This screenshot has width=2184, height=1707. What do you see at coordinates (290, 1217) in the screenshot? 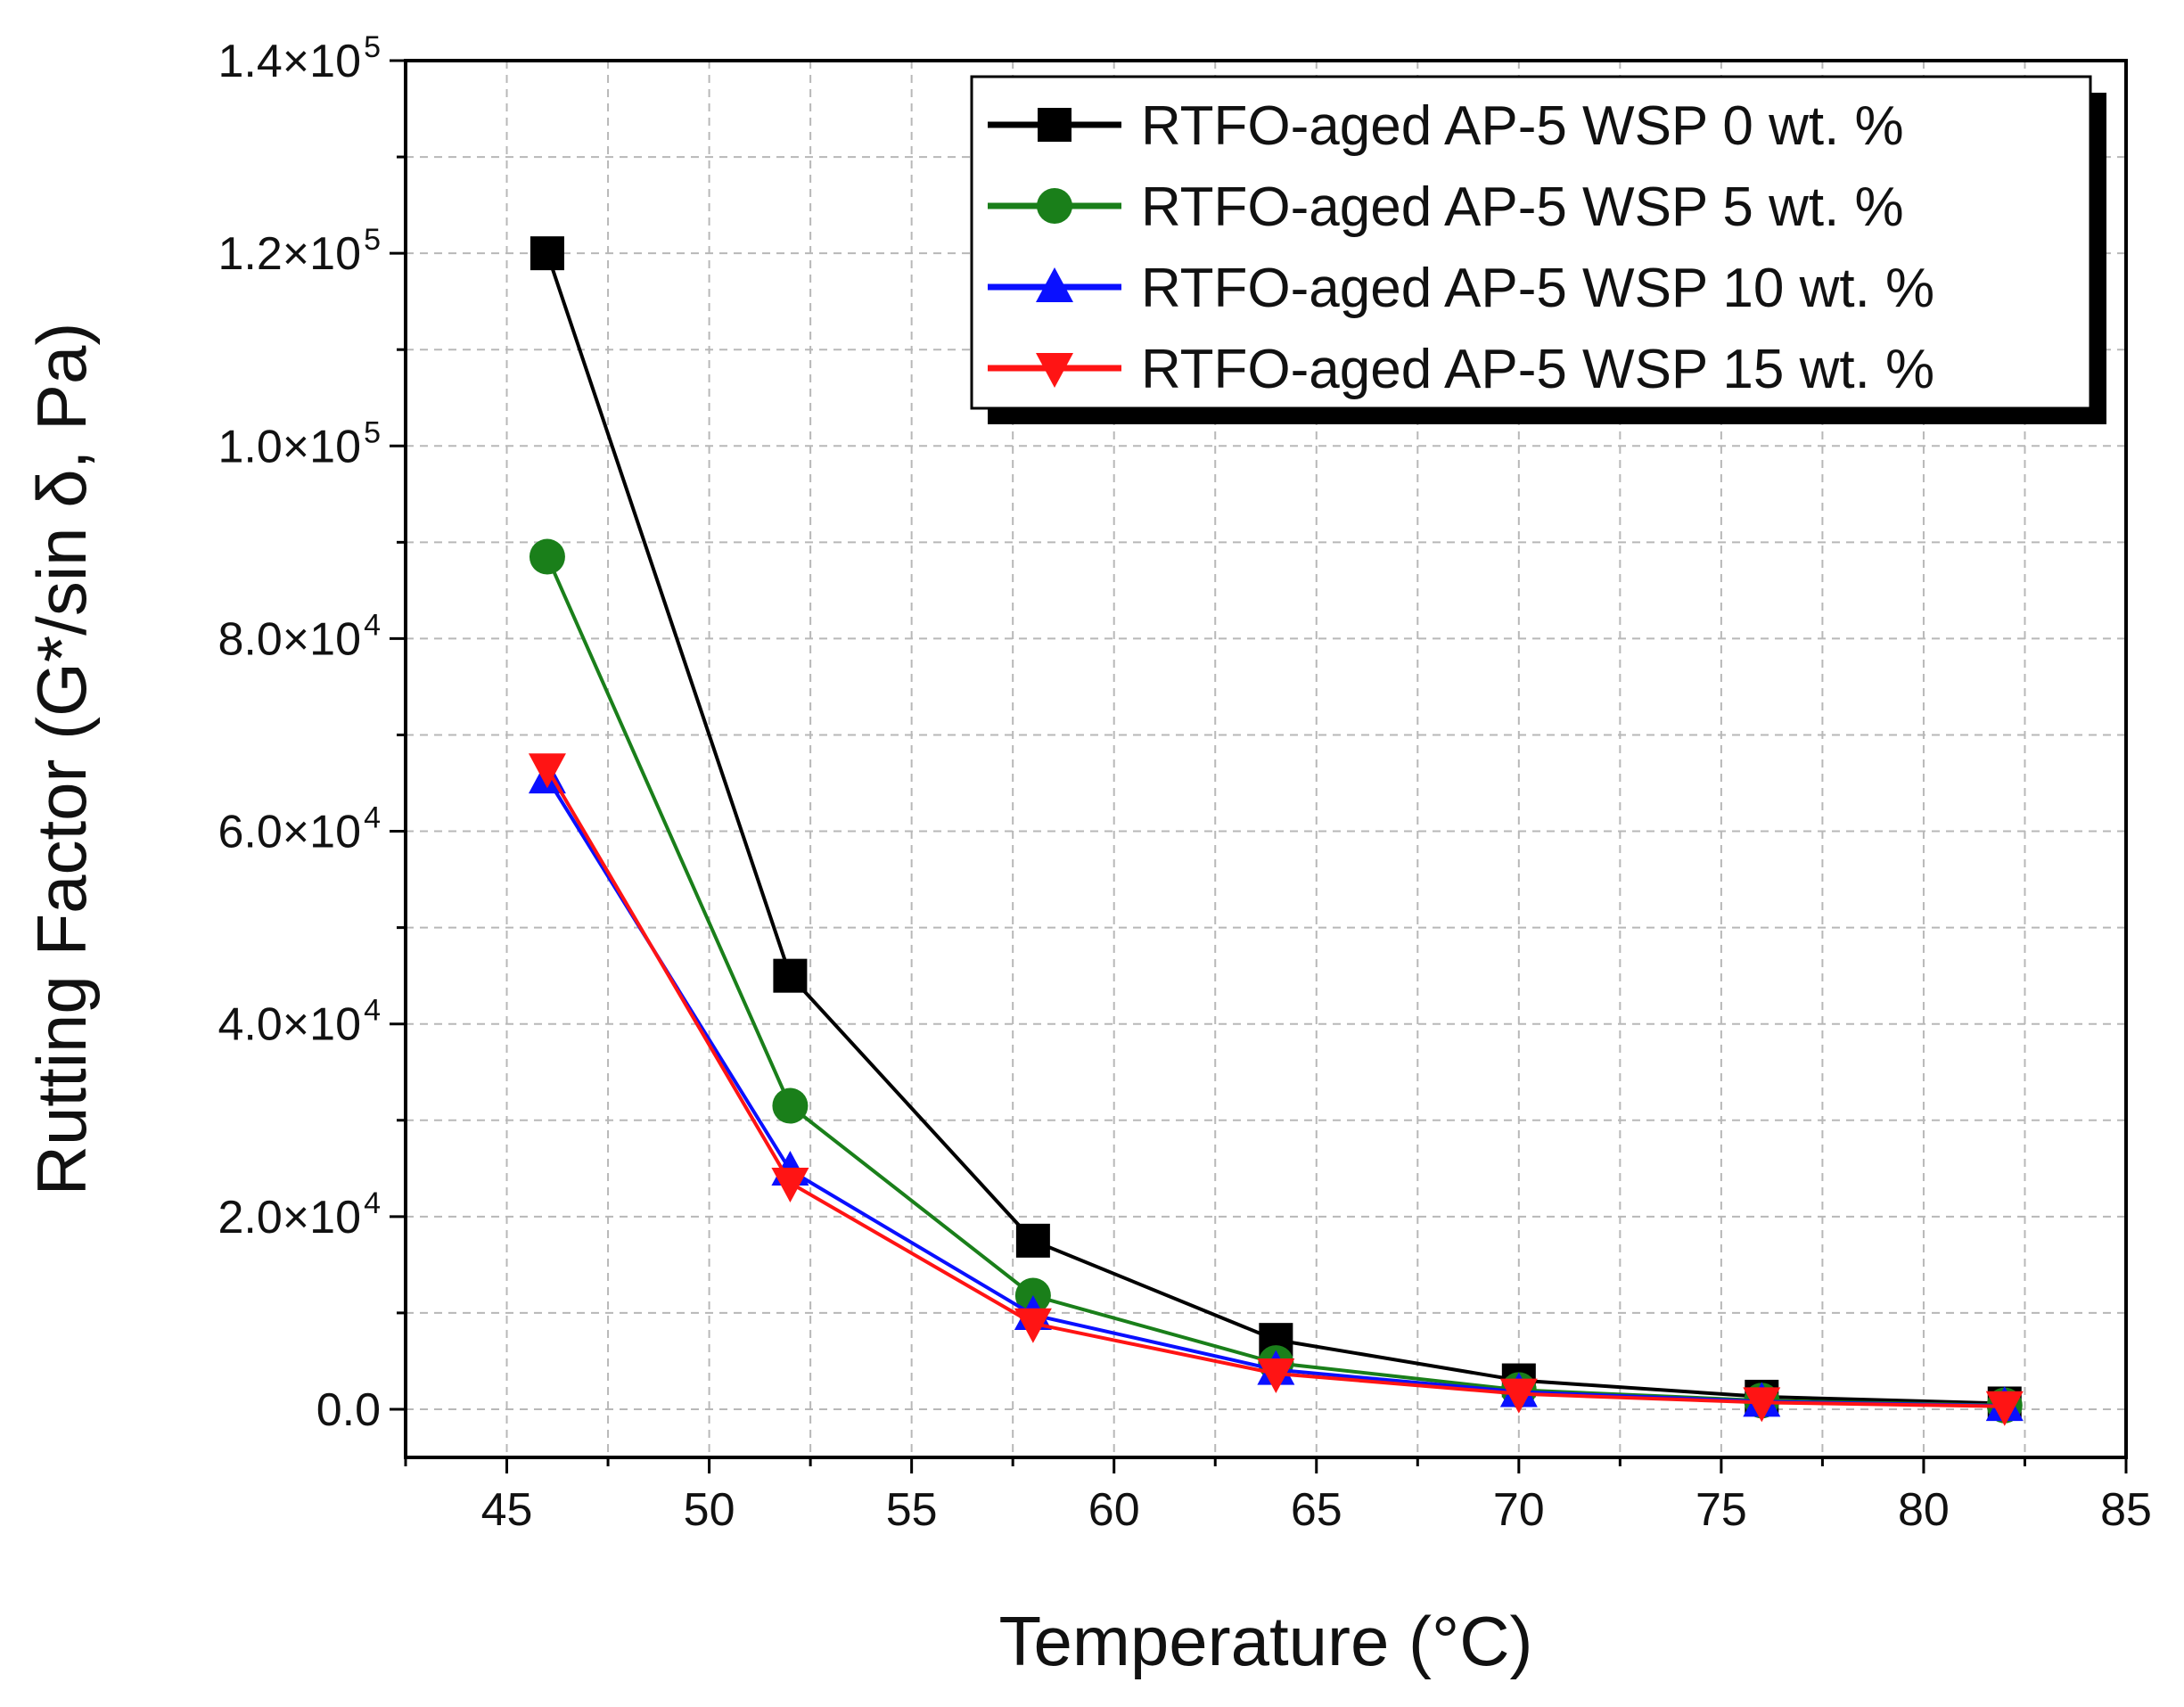
I see `y-tick-label: 2.0×10` at bounding box center [290, 1217].